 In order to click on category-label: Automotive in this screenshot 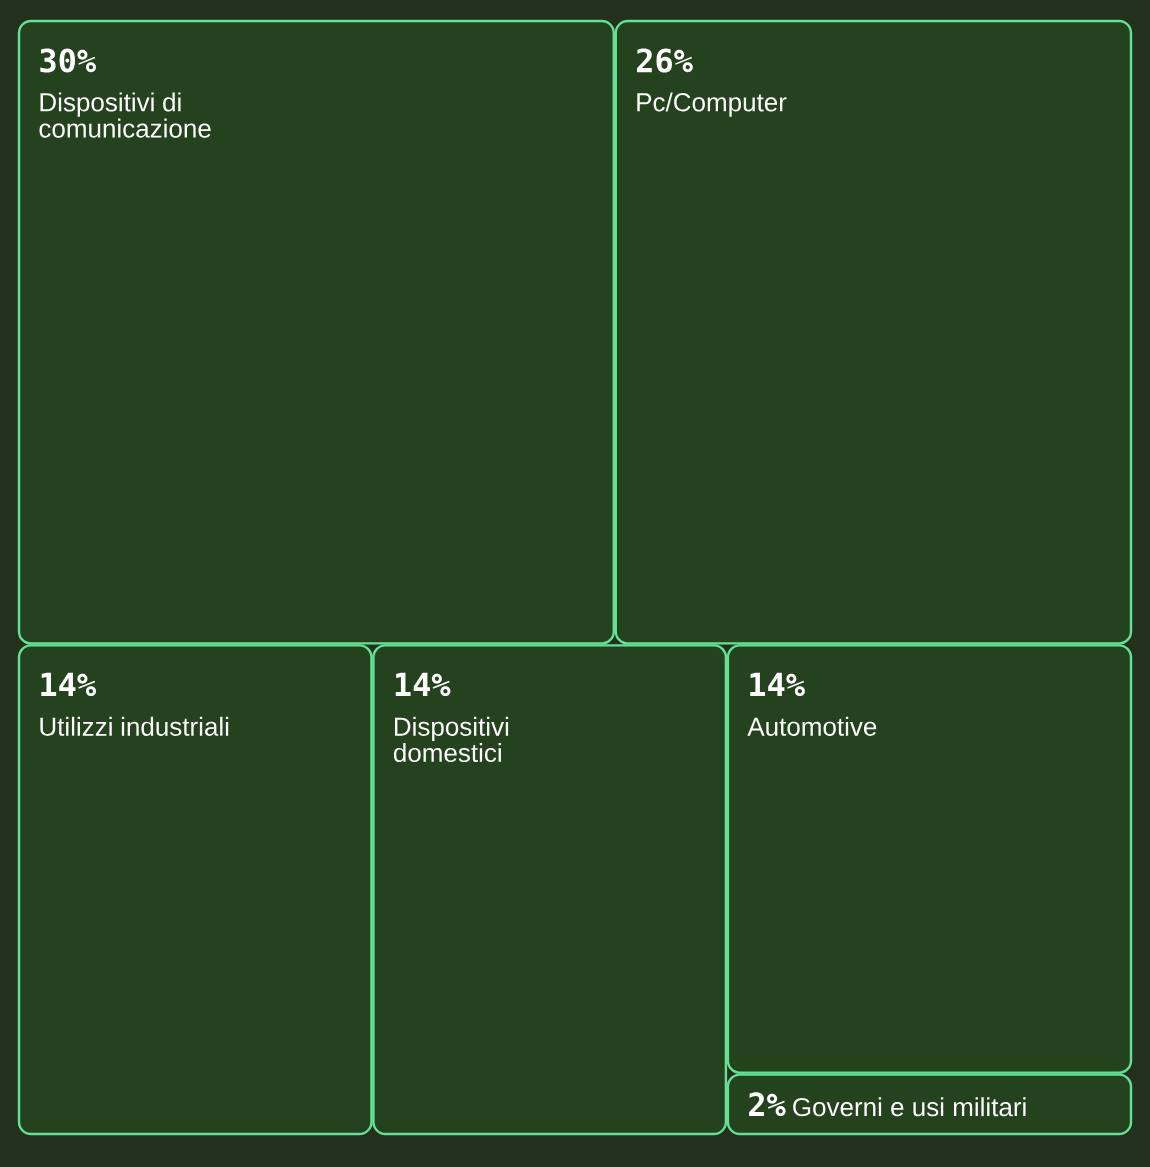, I will do `click(812, 726)`.